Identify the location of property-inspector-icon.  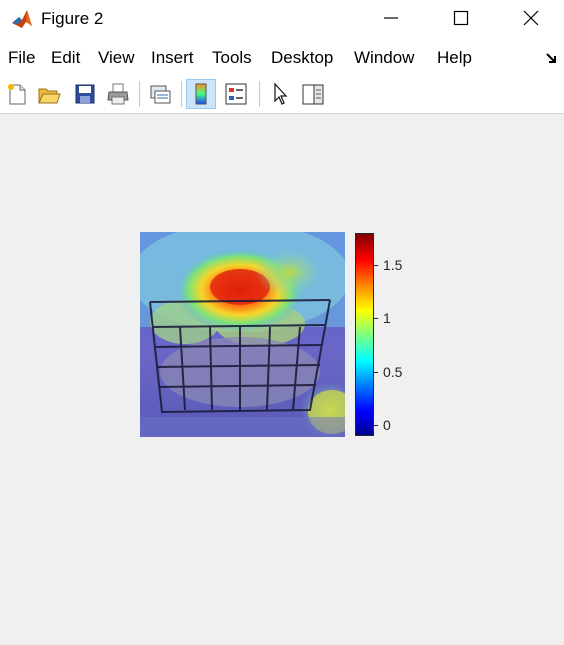
(313, 94).